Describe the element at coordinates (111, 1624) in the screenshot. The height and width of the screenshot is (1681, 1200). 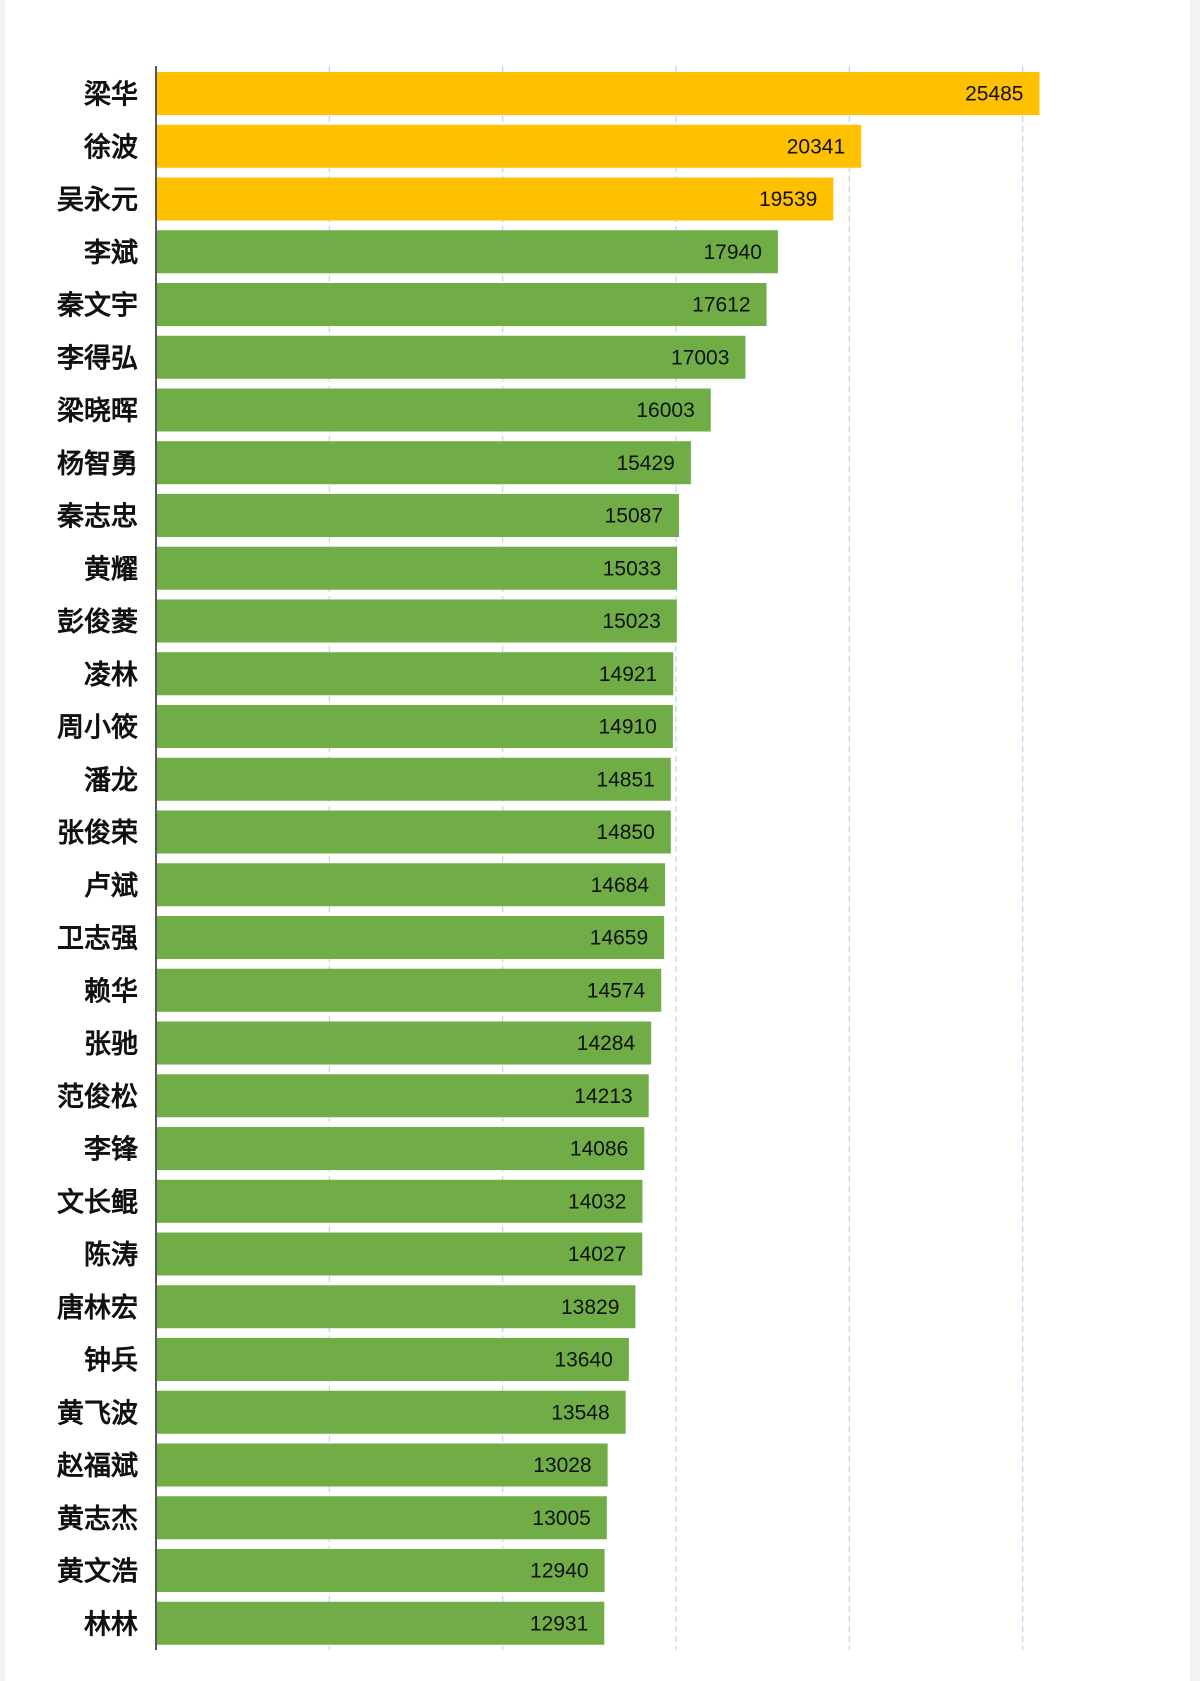
I see `category-label: 林林` at that location.